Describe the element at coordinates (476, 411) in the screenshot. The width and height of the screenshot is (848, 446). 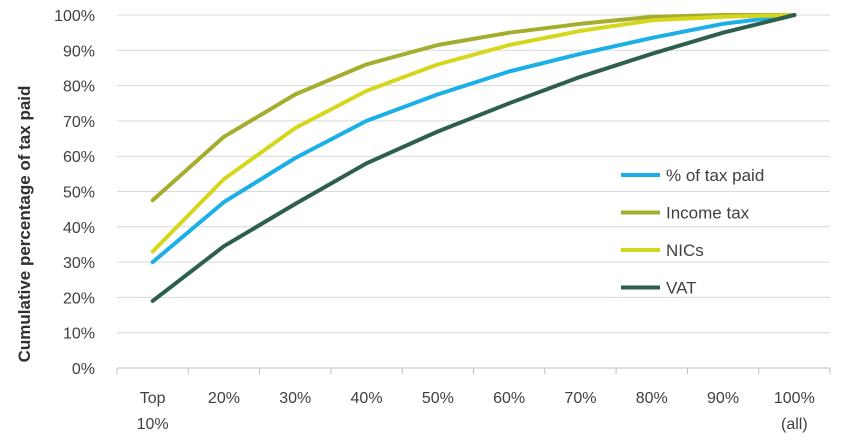
I see `x-tick-labels: Top 10% 20% 30% 40% 50% 60% 70% 80% 90% 100% (all)` at that location.